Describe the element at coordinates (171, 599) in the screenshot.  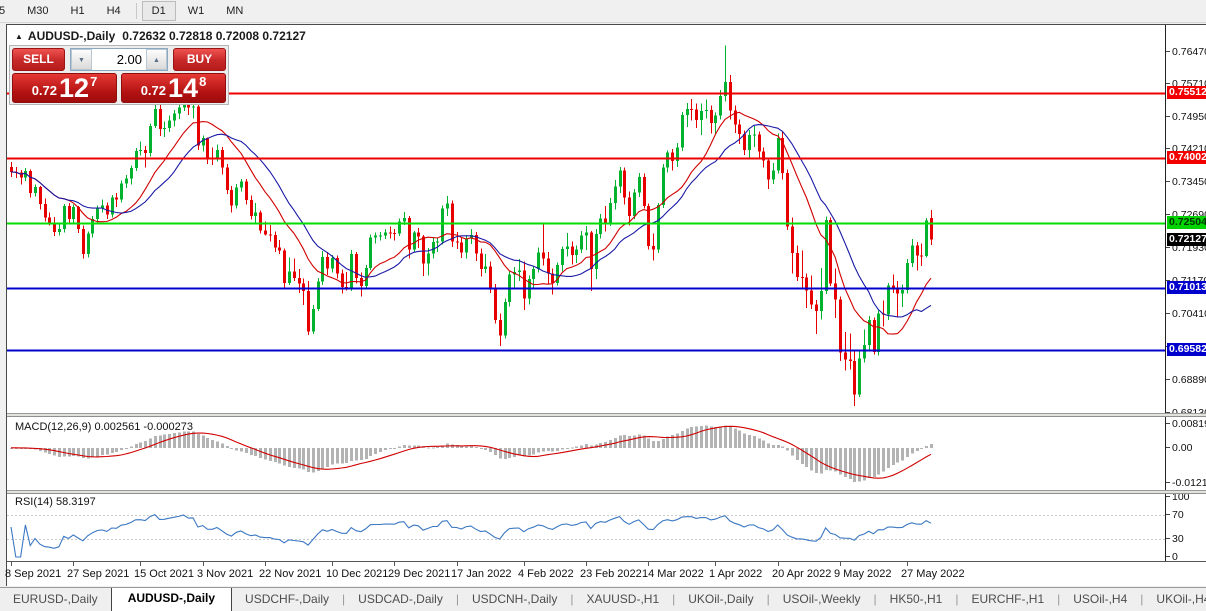
I see `tab-audusd-daily: AUDUSD-,Daily` at that location.